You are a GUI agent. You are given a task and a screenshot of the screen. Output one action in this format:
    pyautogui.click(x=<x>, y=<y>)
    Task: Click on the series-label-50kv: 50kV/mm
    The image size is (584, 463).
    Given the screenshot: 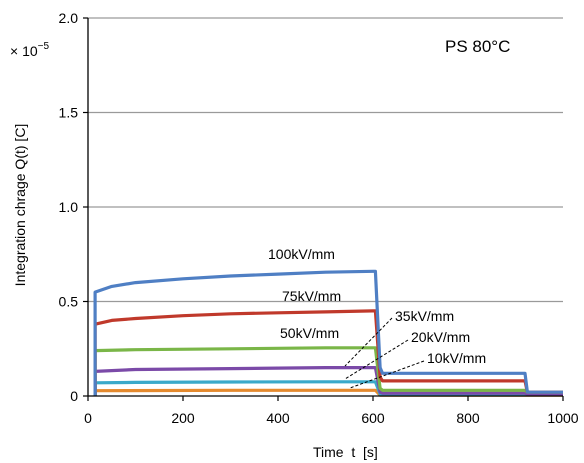 What is the action you would take?
    pyautogui.click(x=309, y=333)
    